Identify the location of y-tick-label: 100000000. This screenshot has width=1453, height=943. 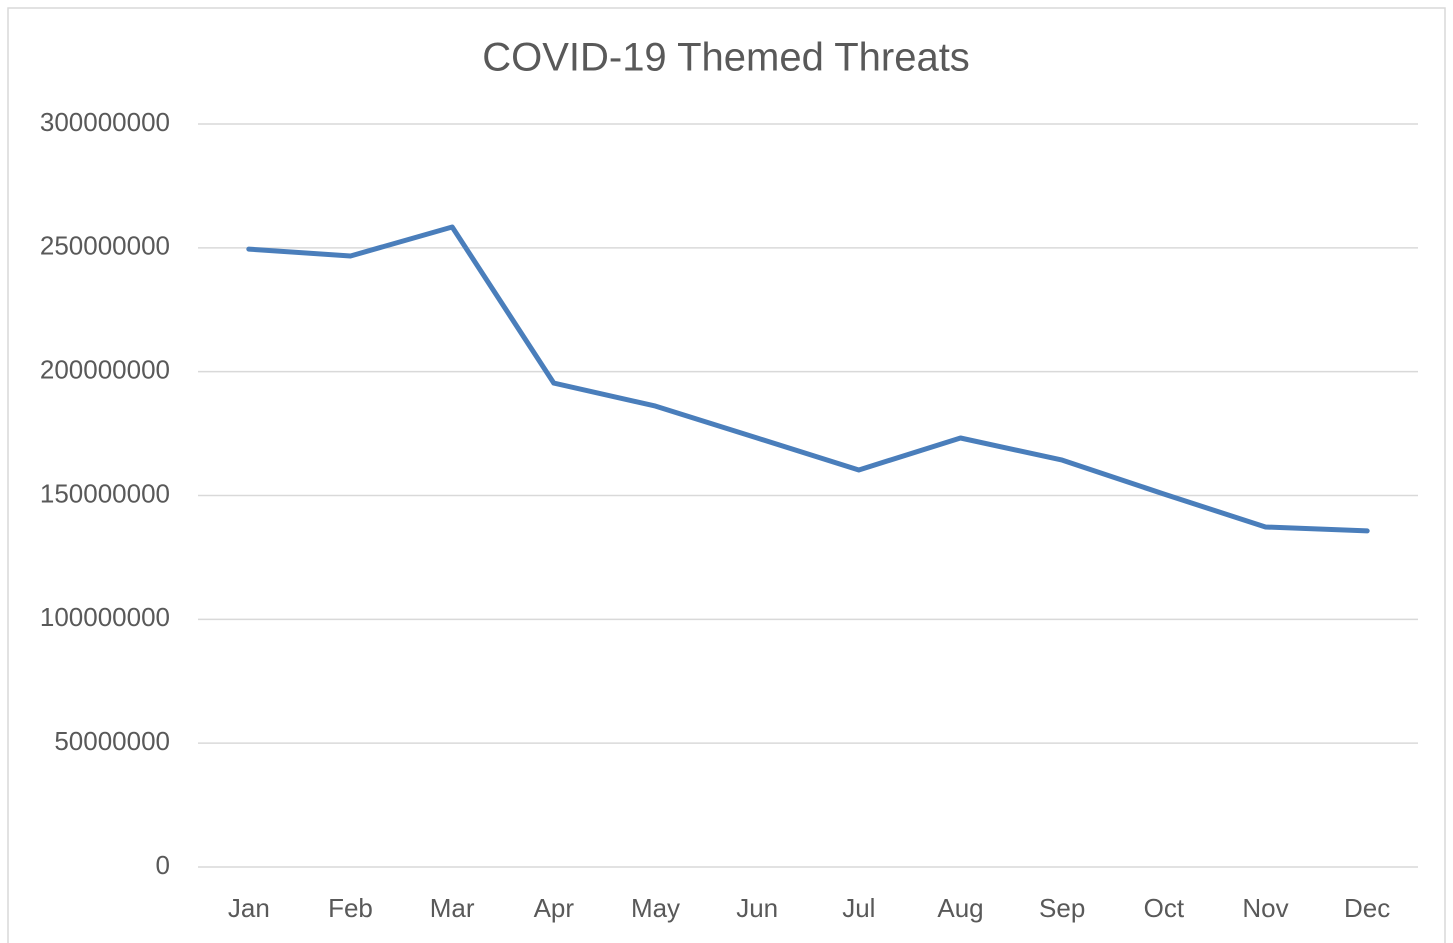
(105, 617).